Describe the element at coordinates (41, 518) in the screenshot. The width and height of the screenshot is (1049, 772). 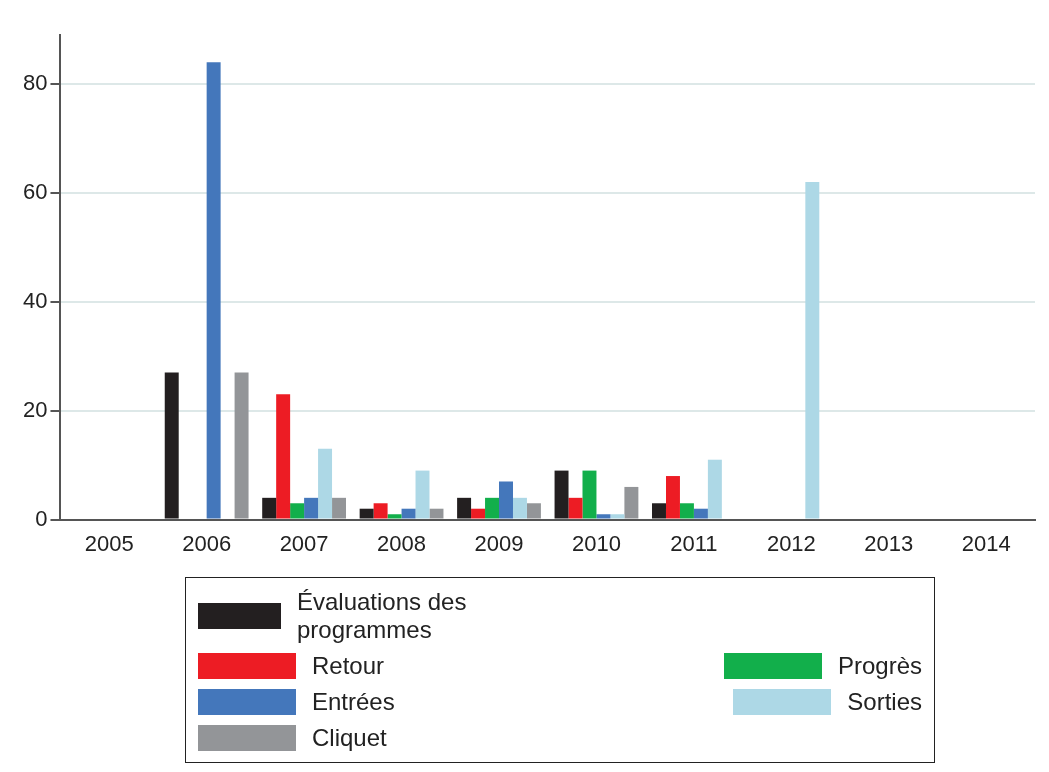
I see `y-tick-label: 0` at that location.